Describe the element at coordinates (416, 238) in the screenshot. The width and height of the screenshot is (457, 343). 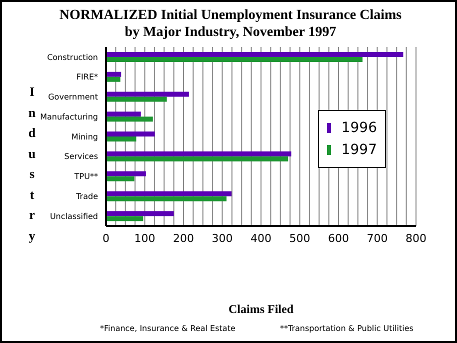
I see `x-tick-label: 800` at that location.